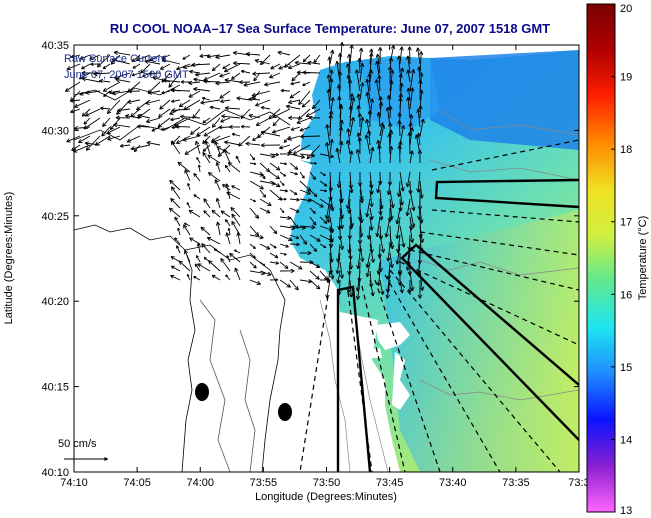 Image resolution: width=651 pixels, height=518 pixels. I want to click on scale-arrow: 50 cm/s, so click(83, 449).